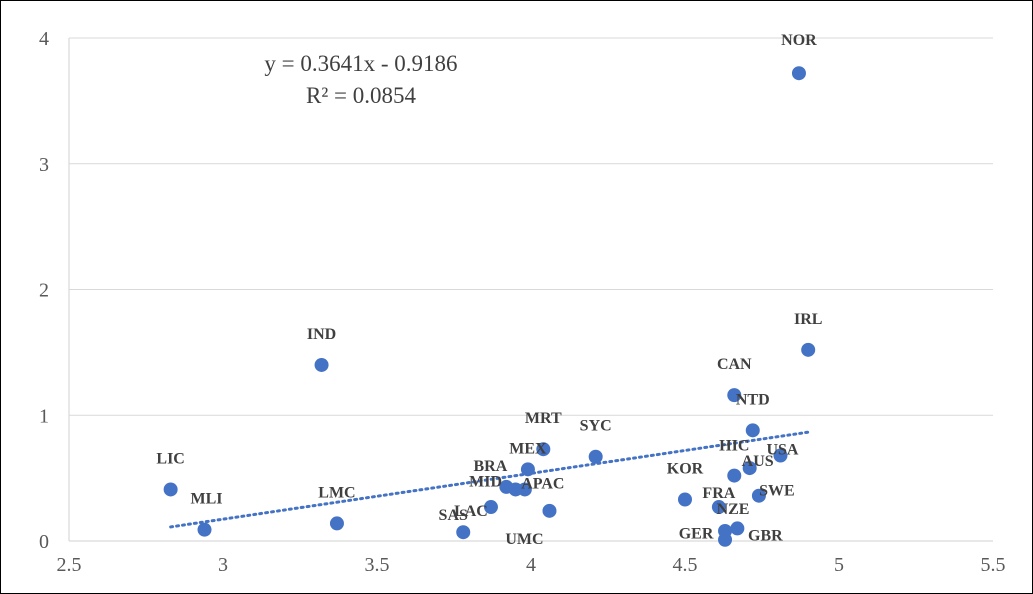  Describe the element at coordinates (780, 455) in the screenshot. I see `data-point-usa` at that location.